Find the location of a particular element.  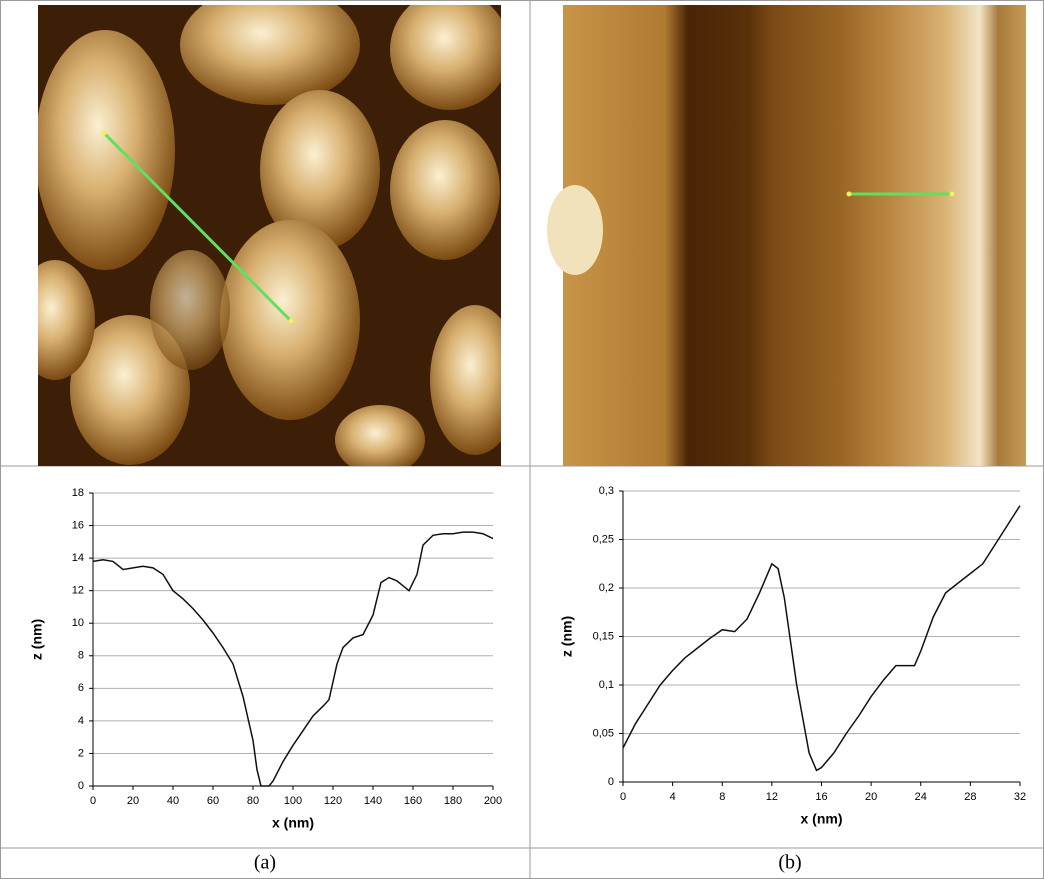

x-tick-label: 100 is located at coordinates (293, 801).